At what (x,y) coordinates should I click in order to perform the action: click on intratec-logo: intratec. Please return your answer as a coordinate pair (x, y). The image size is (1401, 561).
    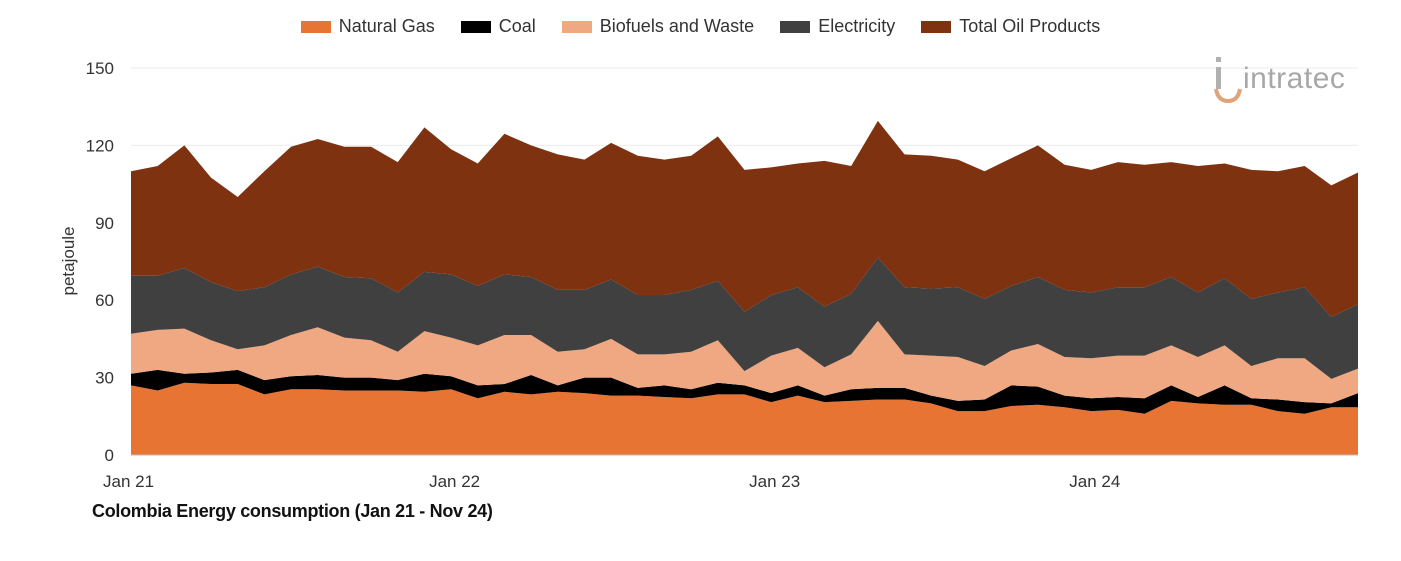
    Looking at the image, I should click on (1279, 79).